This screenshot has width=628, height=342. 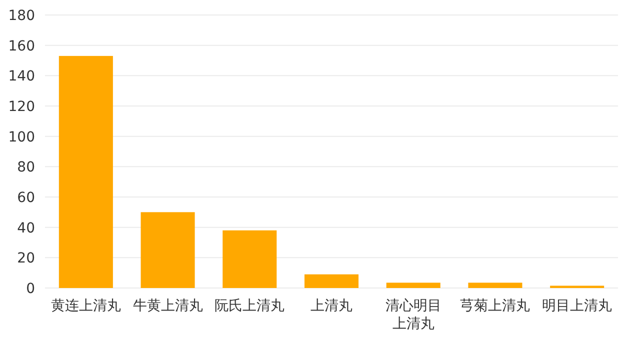 I want to click on y-tick-label: 160, so click(x=21, y=46).